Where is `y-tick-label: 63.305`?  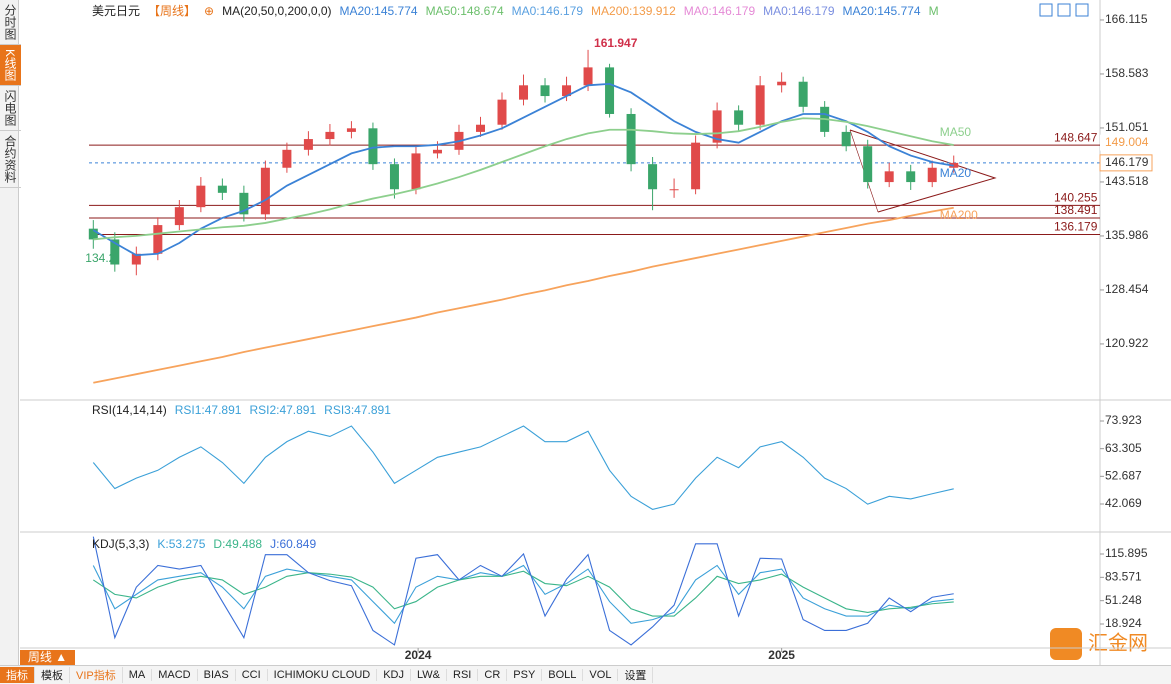 y-tick-label: 63.305 is located at coordinates (1123, 448).